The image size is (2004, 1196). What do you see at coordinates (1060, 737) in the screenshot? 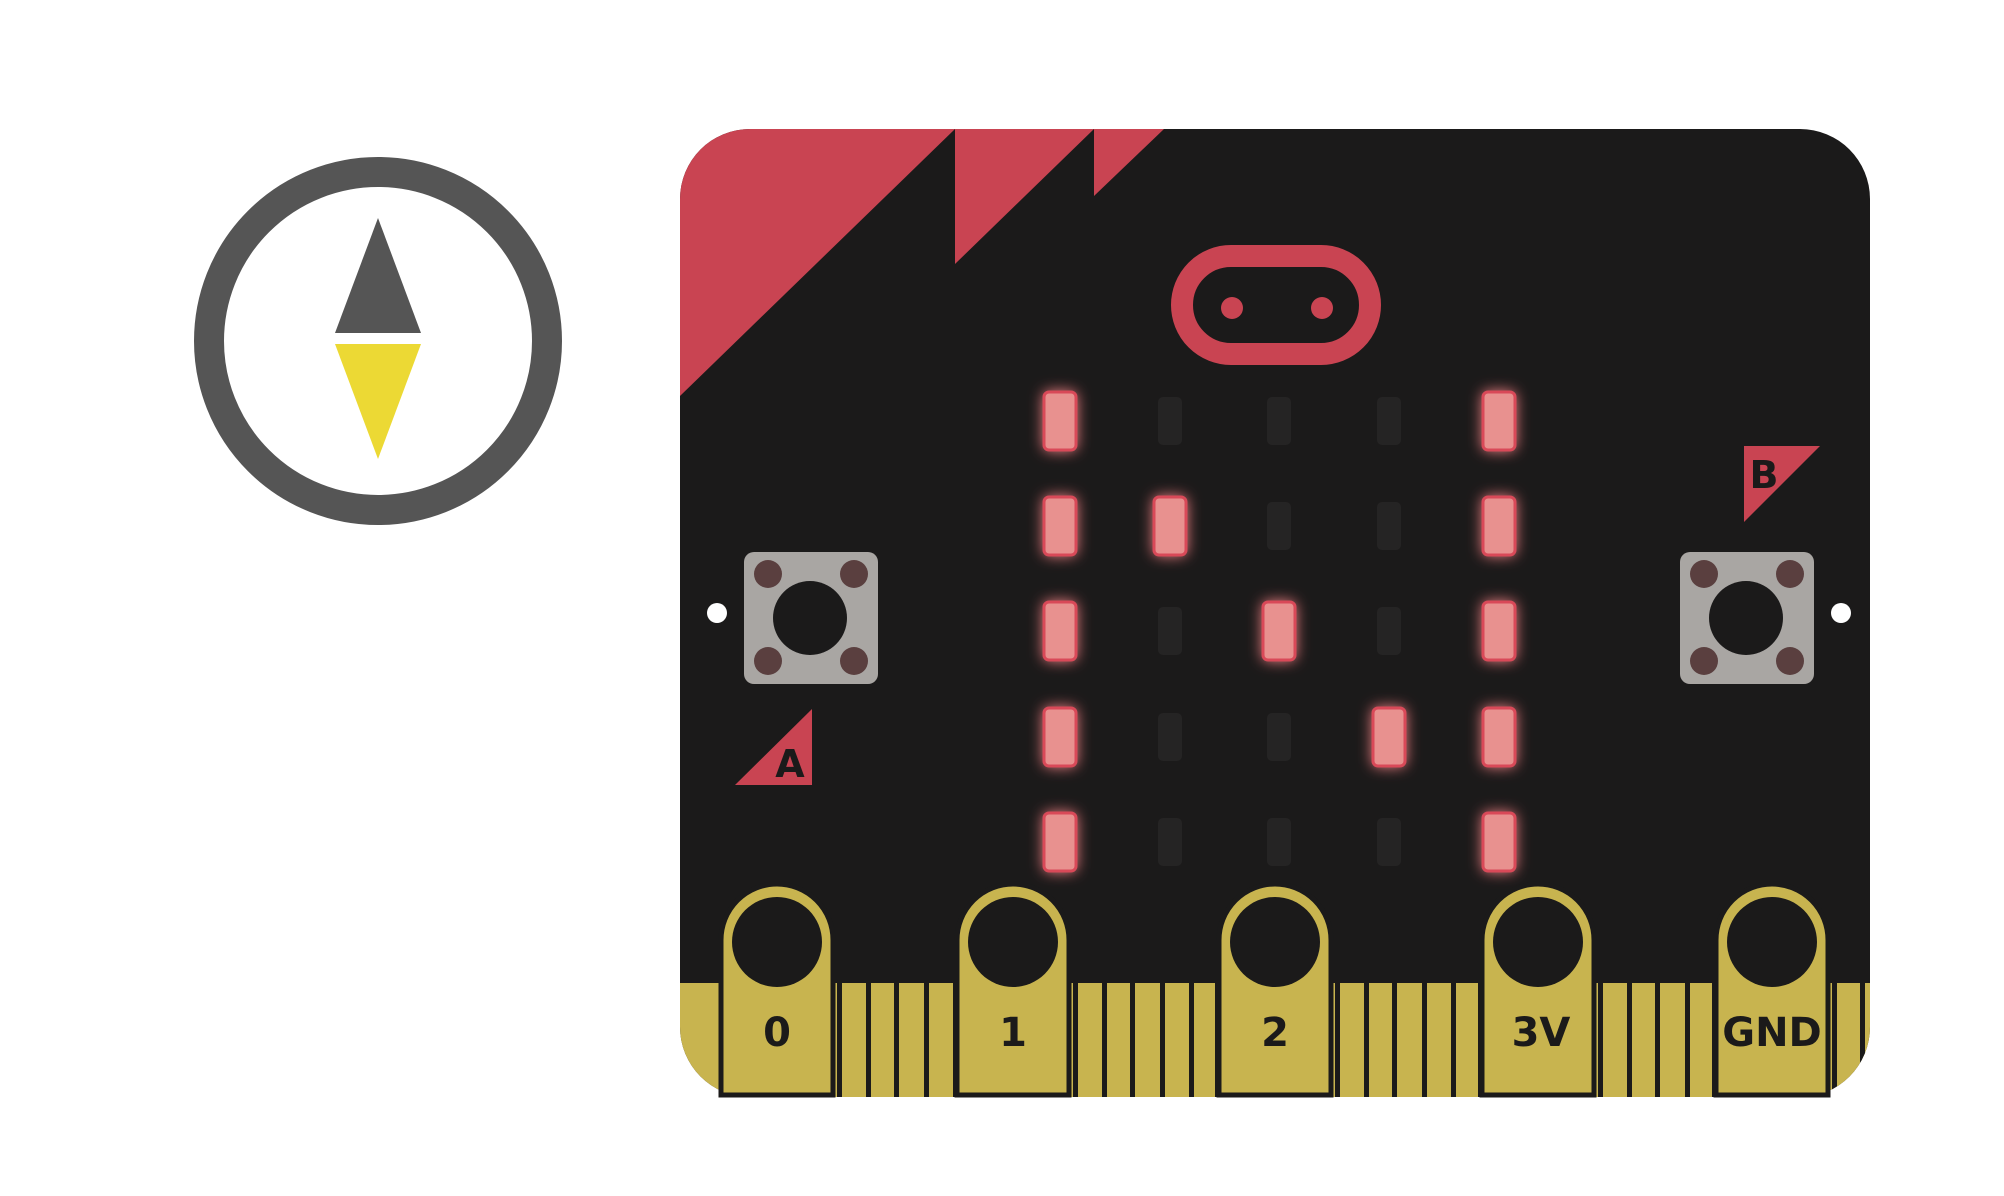
I see `led-r4-c1` at bounding box center [1060, 737].